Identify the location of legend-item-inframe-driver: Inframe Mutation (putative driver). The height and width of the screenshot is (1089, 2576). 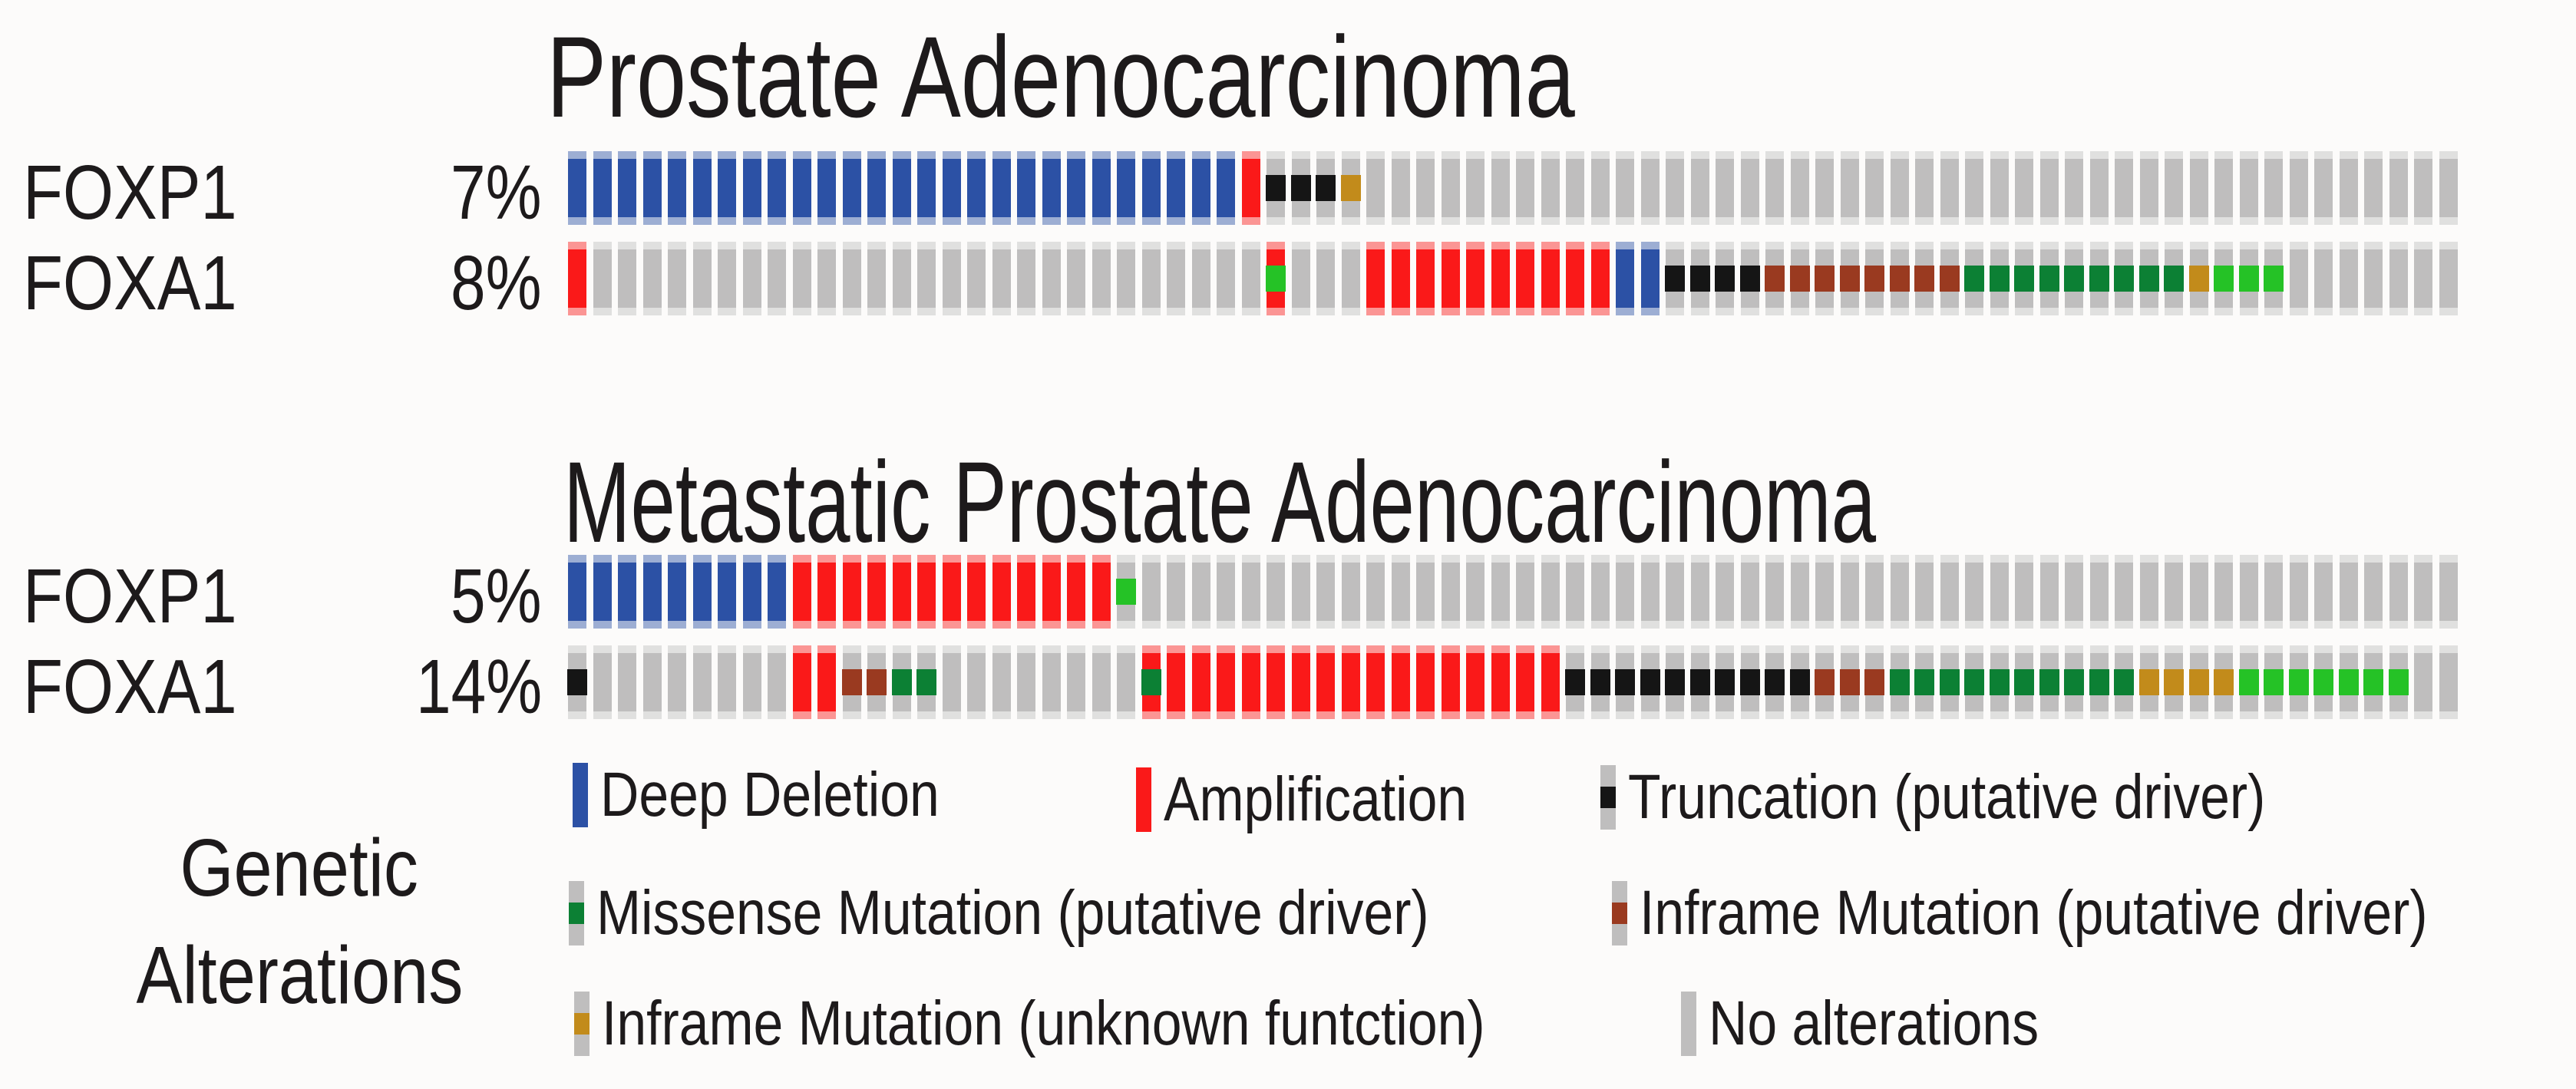
(2089, 913).